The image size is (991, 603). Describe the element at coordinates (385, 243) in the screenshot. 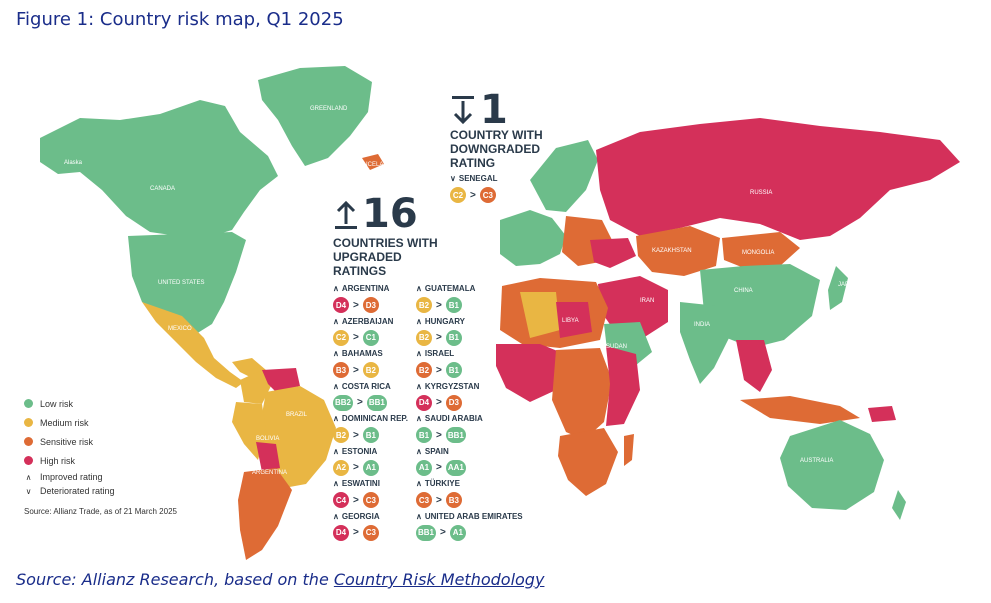

I see `upgraded-title-1: COUNTRIES WITH` at that location.